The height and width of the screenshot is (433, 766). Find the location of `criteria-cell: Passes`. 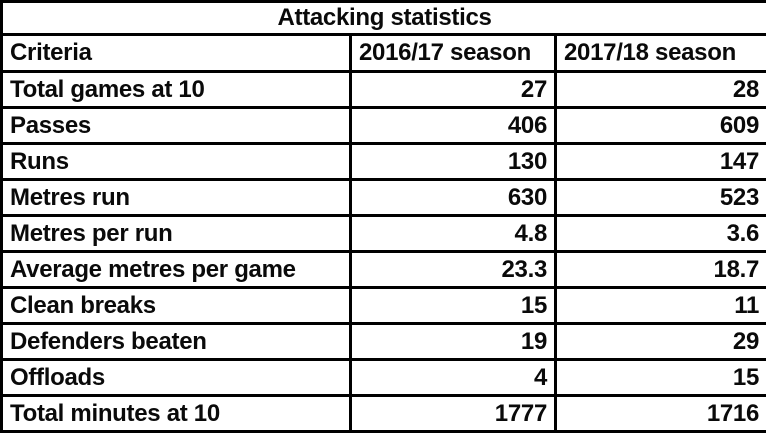

criteria-cell: Passes is located at coordinates (176, 126).